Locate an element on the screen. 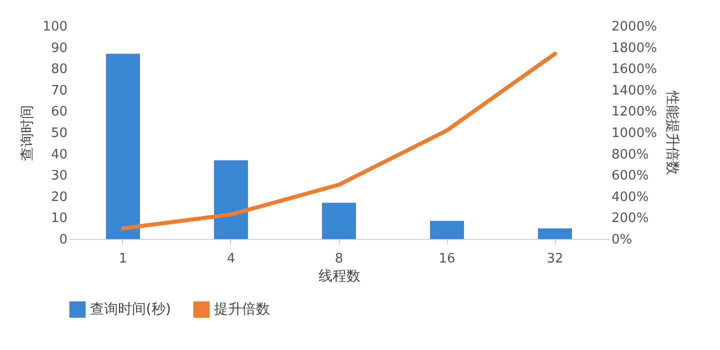  y-tick-label: 50 is located at coordinates (59, 133).